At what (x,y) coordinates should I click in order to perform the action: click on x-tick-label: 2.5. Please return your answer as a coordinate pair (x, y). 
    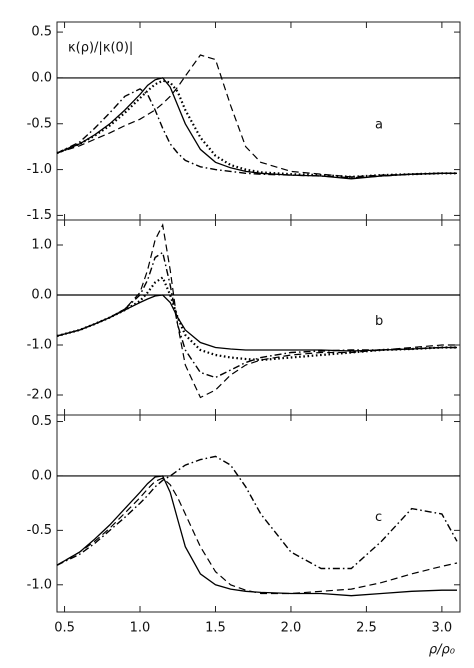
    Looking at the image, I should click on (366, 628).